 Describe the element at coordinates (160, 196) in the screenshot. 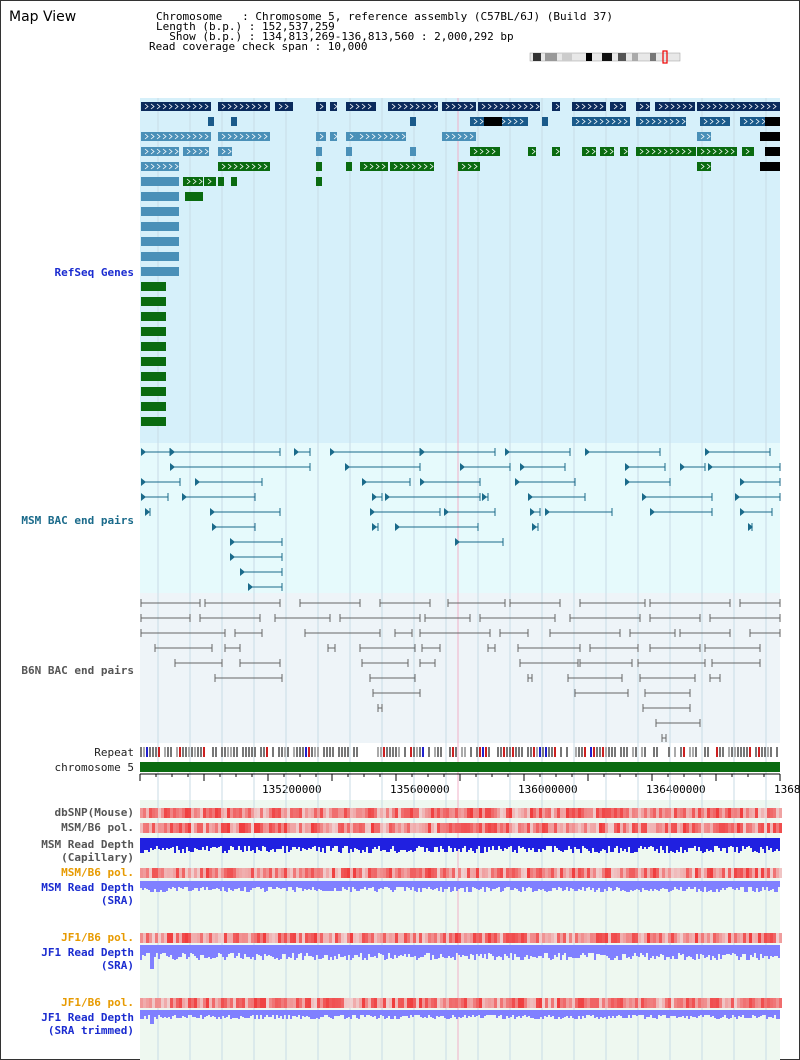

I see `gene-feature` at that location.